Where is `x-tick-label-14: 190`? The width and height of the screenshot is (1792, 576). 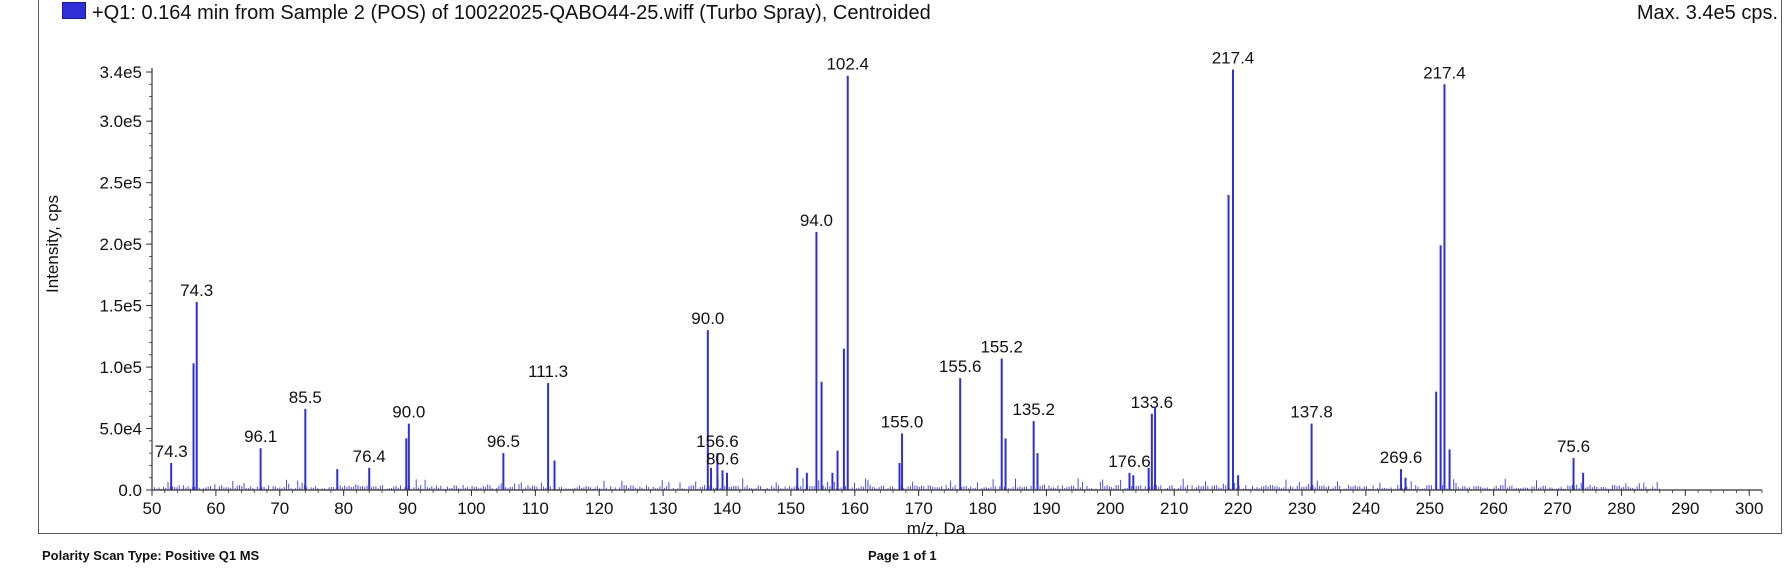
x-tick-label-14: 190 is located at coordinates (1046, 508).